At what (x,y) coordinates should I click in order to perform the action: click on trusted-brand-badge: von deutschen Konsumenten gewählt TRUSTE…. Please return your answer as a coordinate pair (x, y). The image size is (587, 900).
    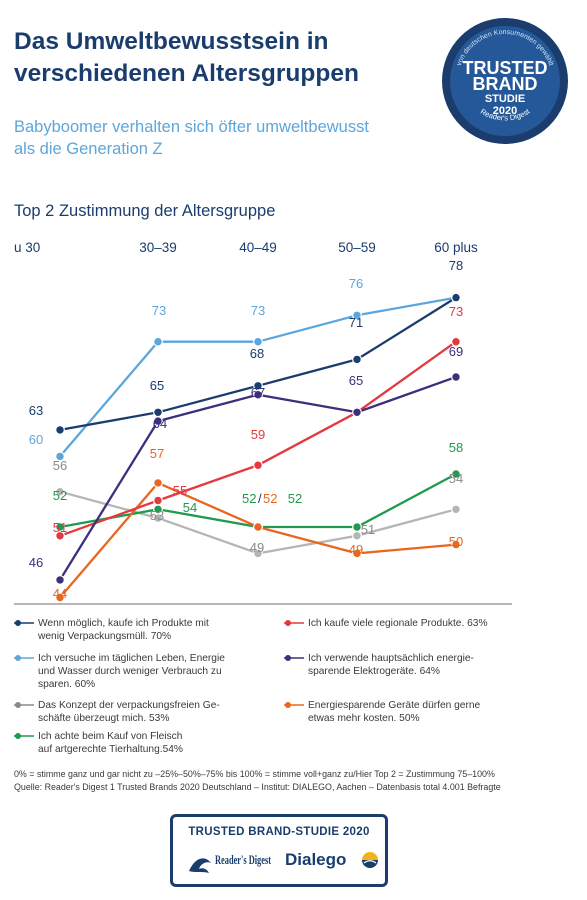
    Looking at the image, I should click on (505, 81).